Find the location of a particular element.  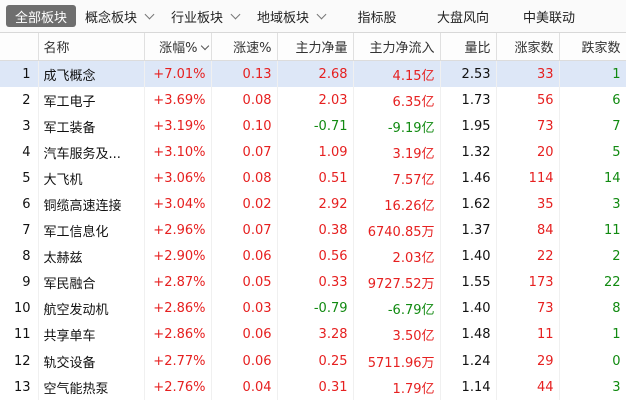

table-row: 7 军工信息化 +2.96% 0.07 0.38 6740.85万 1.37 84 11 is located at coordinates (313, 230).